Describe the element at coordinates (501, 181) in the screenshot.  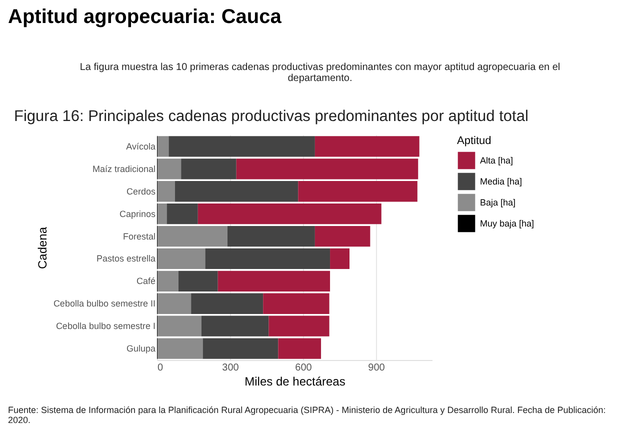
I see `legend-label: Media [ha]` at that location.